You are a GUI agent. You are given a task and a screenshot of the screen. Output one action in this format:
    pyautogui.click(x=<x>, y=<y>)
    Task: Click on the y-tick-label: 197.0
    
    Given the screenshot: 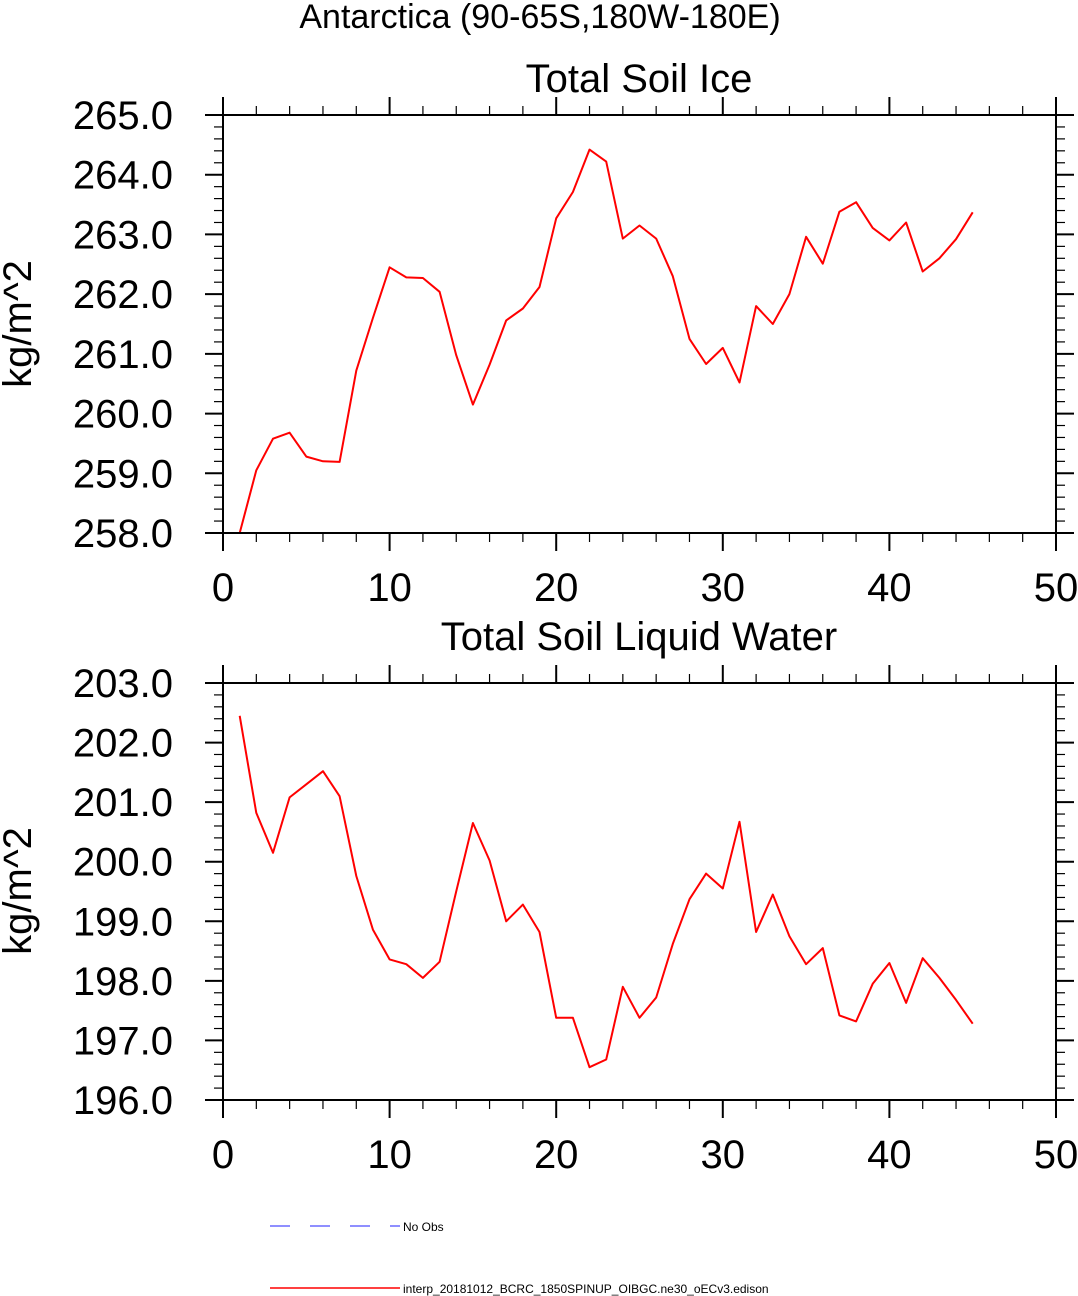 What is the action you would take?
    pyautogui.click(x=123, y=1041)
    